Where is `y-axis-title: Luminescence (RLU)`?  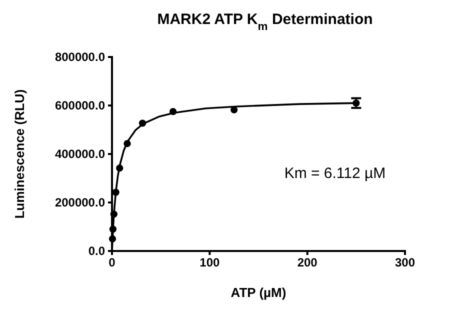
y-axis-title: Luminescence (RLU) is located at coordinates (19, 154).